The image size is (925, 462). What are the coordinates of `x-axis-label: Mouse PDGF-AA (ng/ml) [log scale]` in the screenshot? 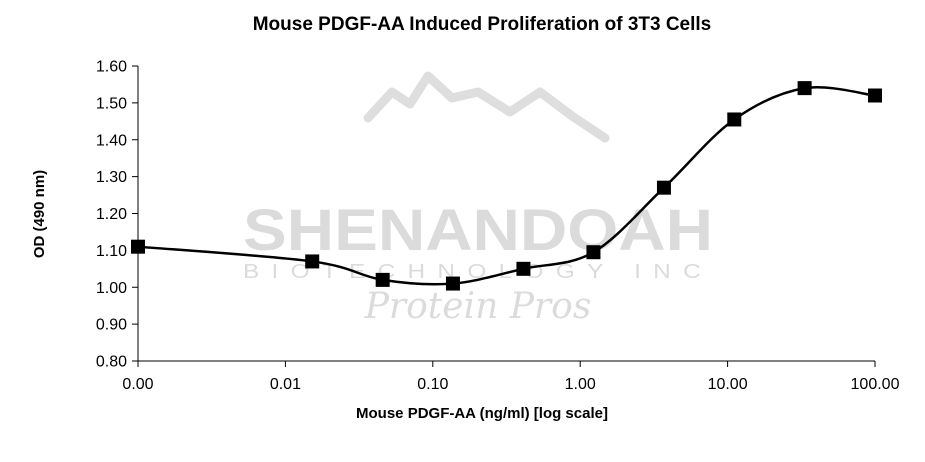 It's located at (482, 413).